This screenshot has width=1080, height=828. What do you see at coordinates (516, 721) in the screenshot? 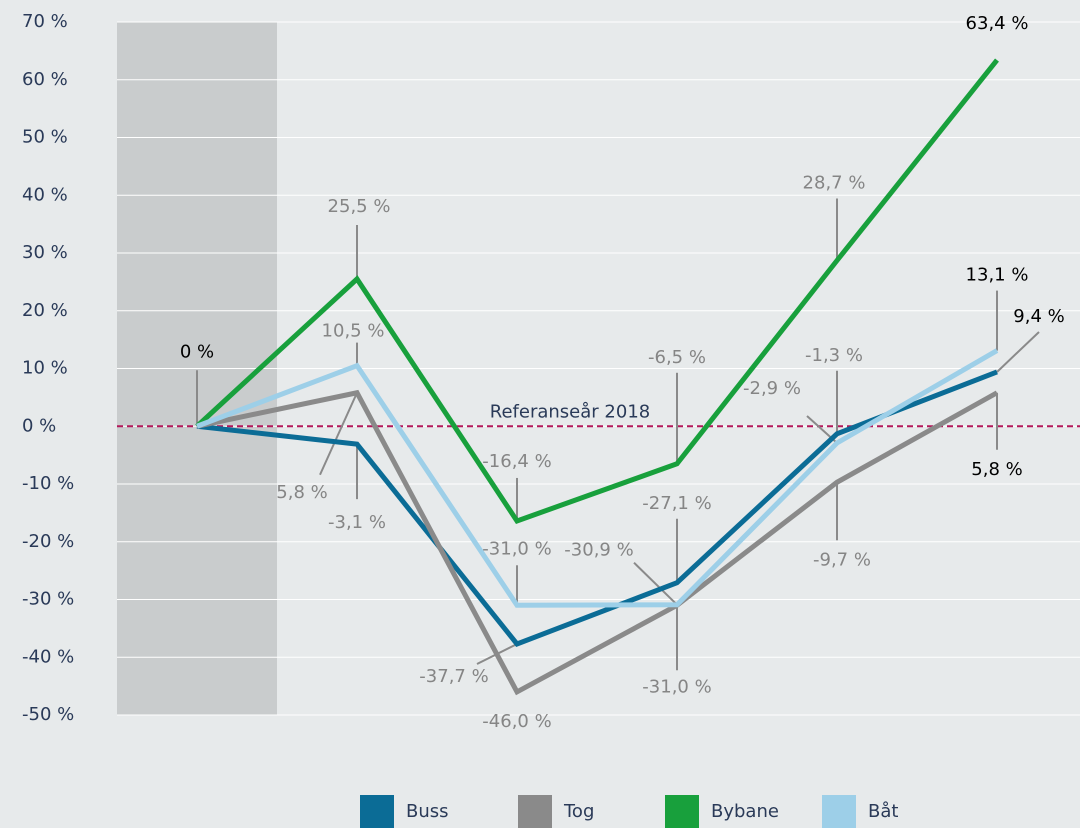
I see `data-label: -46,0 %` at bounding box center [516, 721].